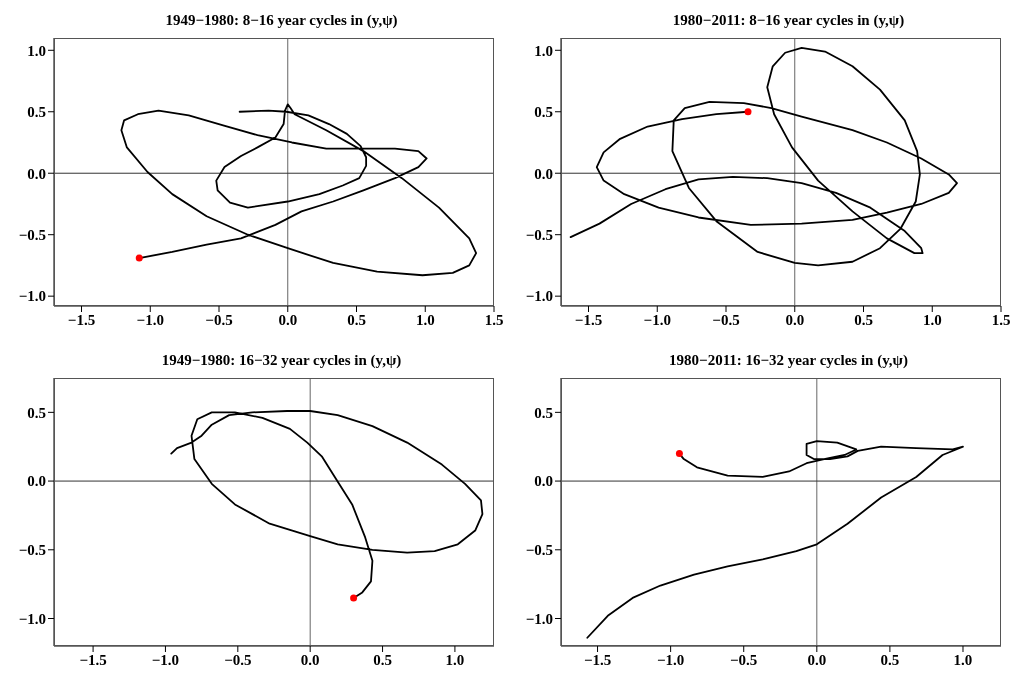 This screenshot has width=1031, height=683. What do you see at coordinates (281, 20) in the screenshot?
I see `chart-title: 1949−1980: 8−16 year cycles in (y,ψ)` at bounding box center [281, 20].